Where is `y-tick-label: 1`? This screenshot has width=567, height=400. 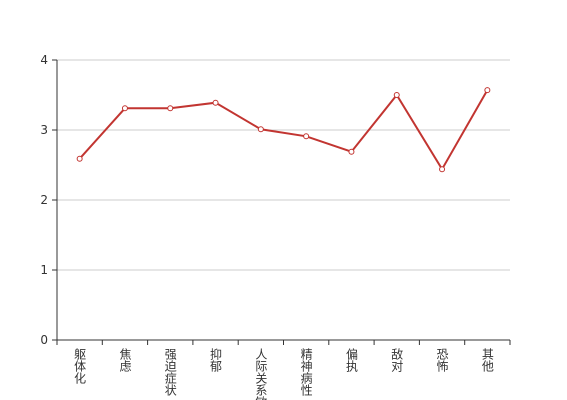 y-tick-label: 1 is located at coordinates (44, 270).